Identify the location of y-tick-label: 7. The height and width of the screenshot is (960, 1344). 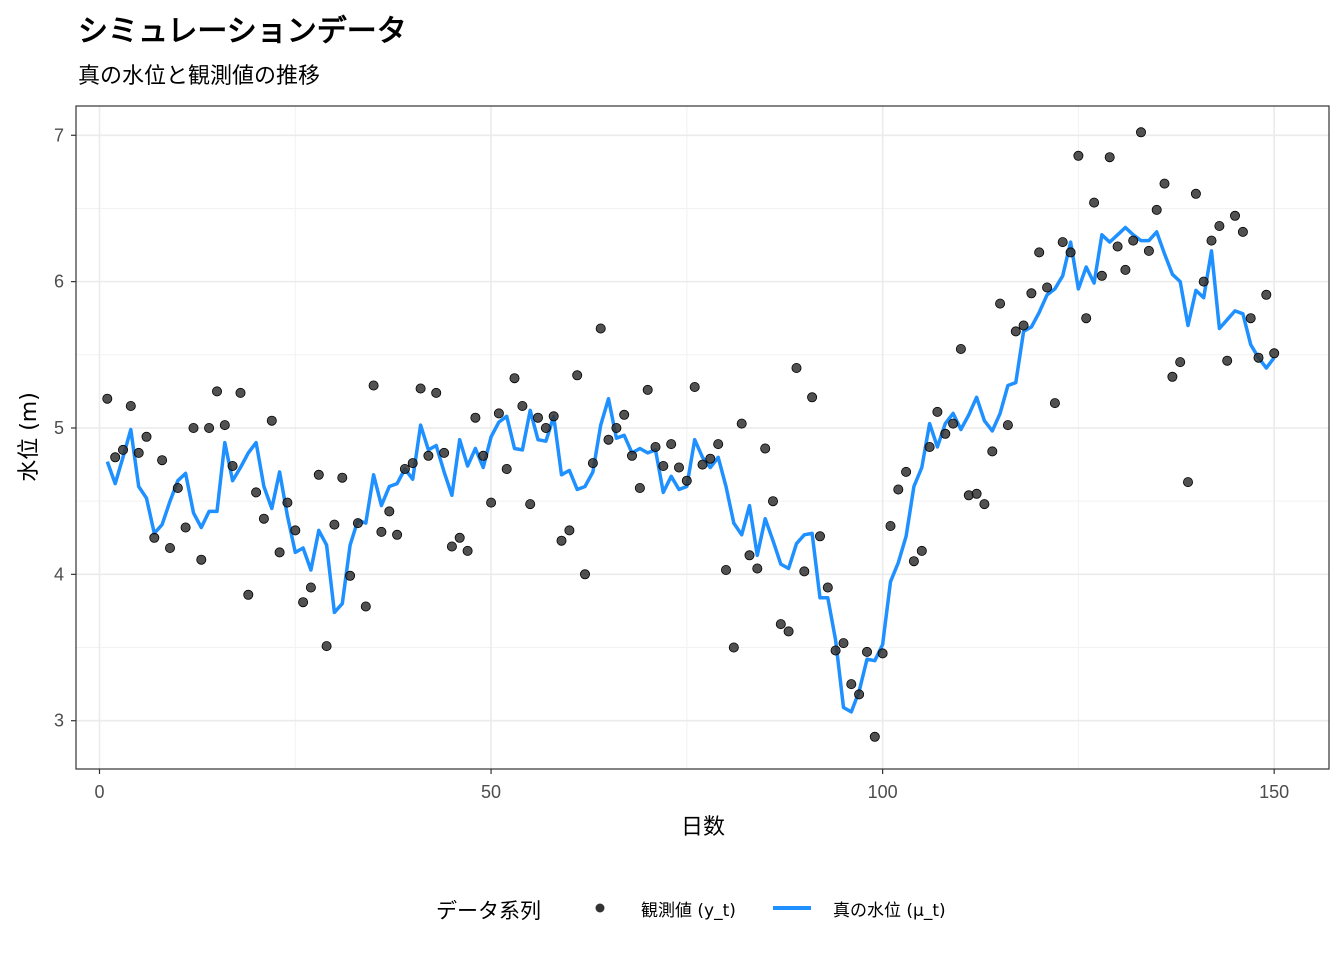
(59, 135).